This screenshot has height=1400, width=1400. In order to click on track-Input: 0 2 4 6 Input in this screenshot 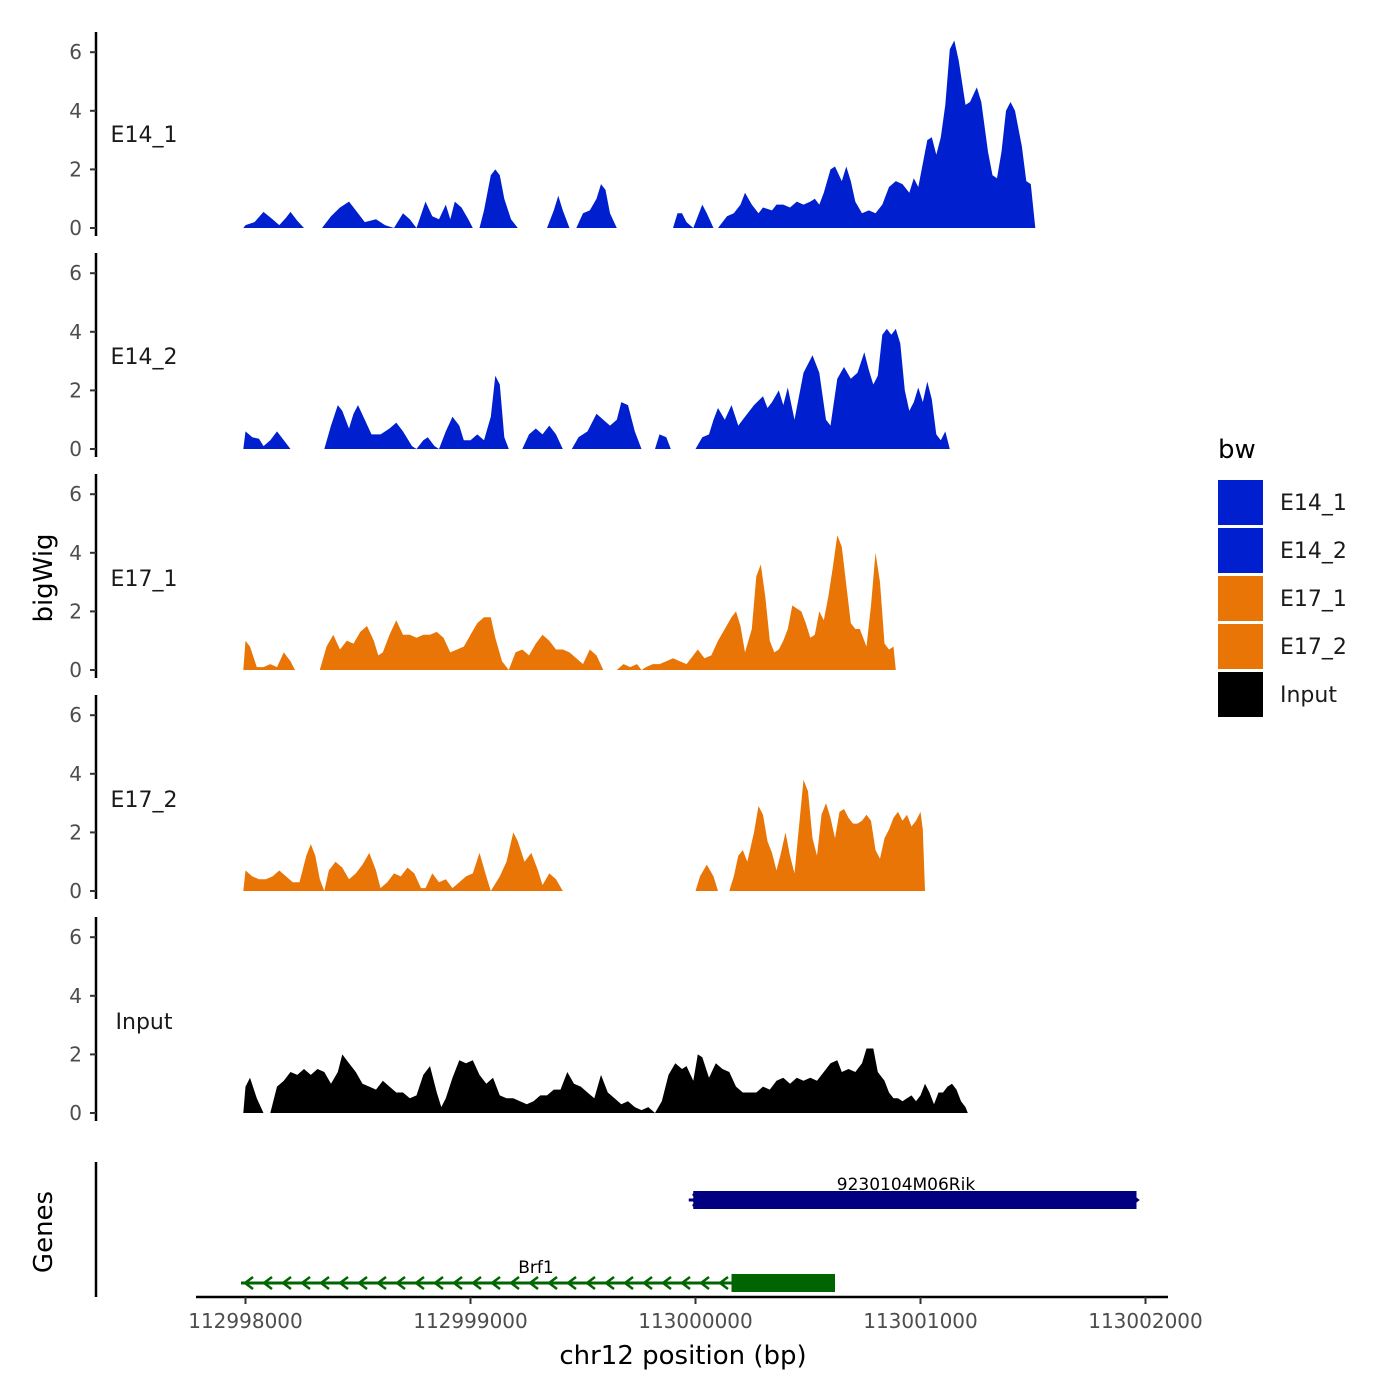, I will do `click(518, 1021)`.